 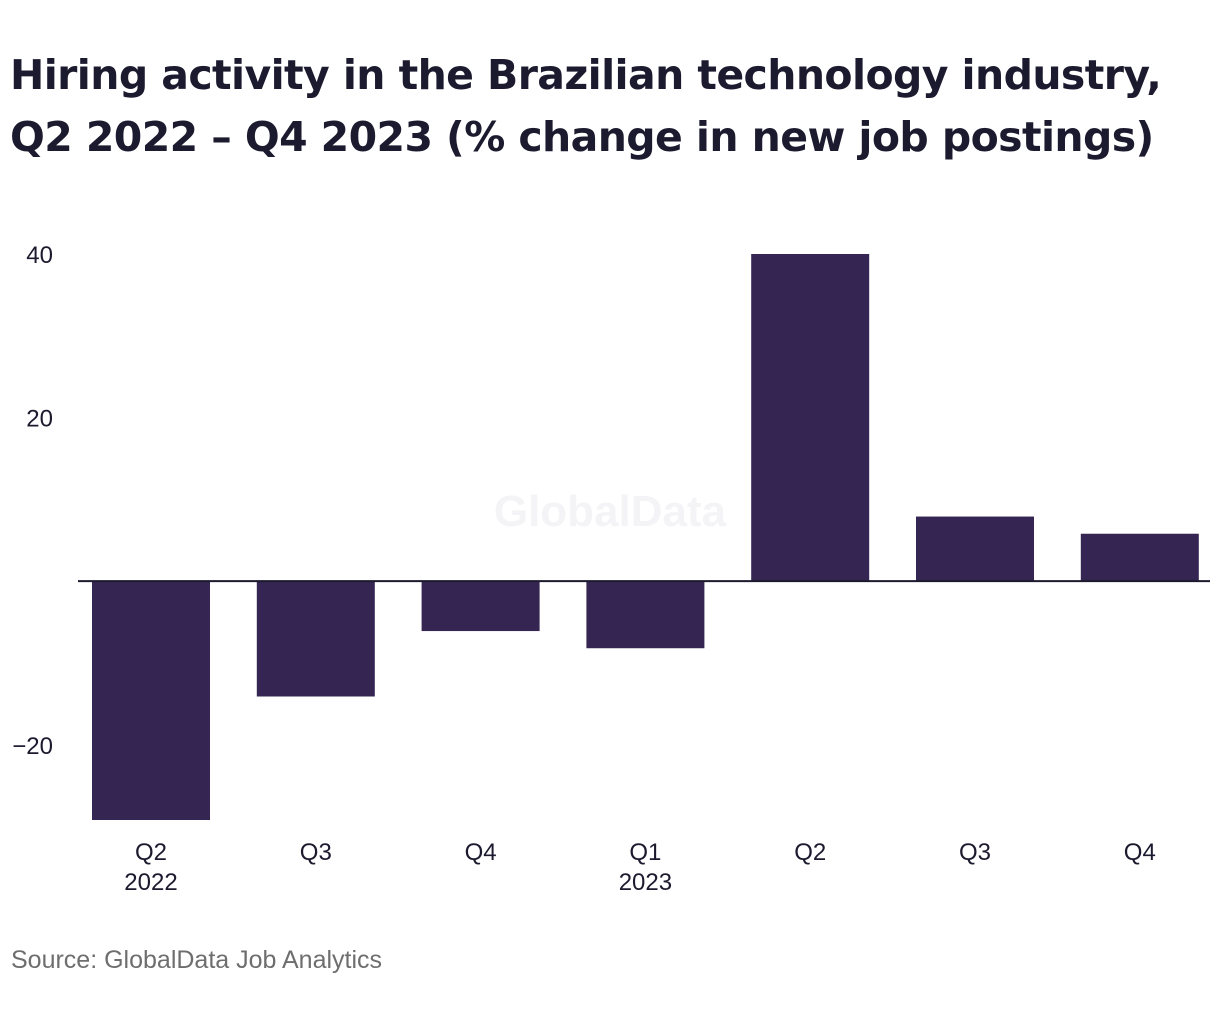 What do you see at coordinates (610, 511) in the screenshot?
I see `watermark: GlobalData` at bounding box center [610, 511].